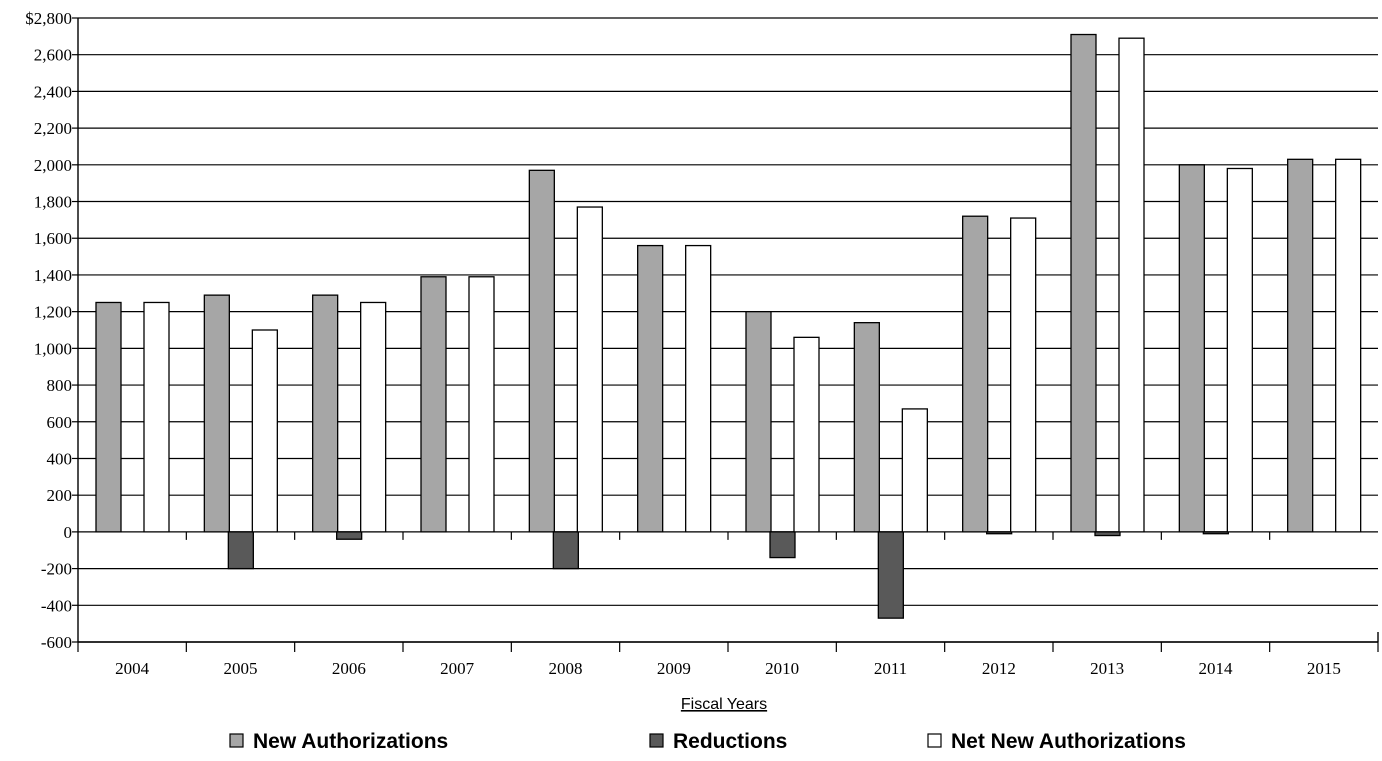  What do you see at coordinates (782, 668) in the screenshot?
I see `x-tick-label: 2010` at bounding box center [782, 668].